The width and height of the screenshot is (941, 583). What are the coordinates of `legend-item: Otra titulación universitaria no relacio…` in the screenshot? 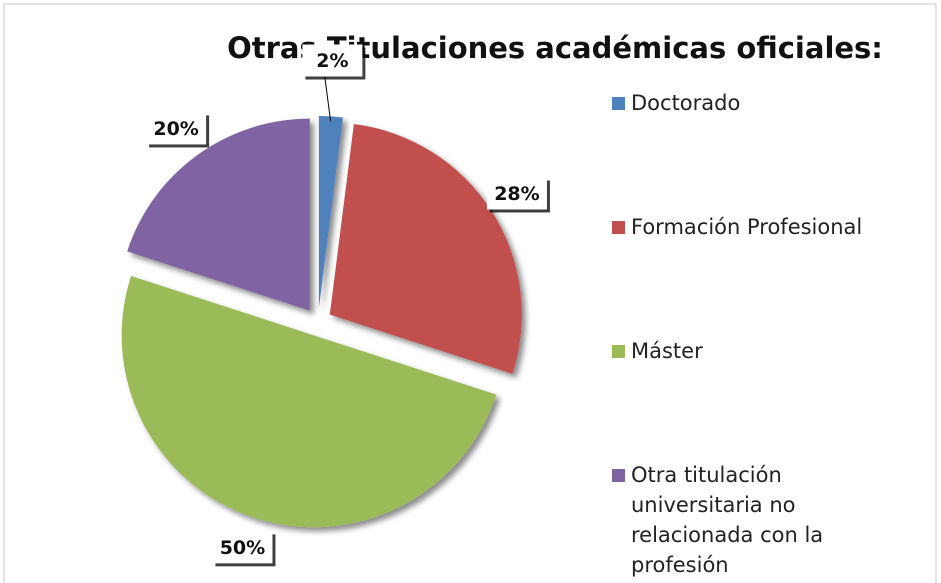 It's located at (722, 520).